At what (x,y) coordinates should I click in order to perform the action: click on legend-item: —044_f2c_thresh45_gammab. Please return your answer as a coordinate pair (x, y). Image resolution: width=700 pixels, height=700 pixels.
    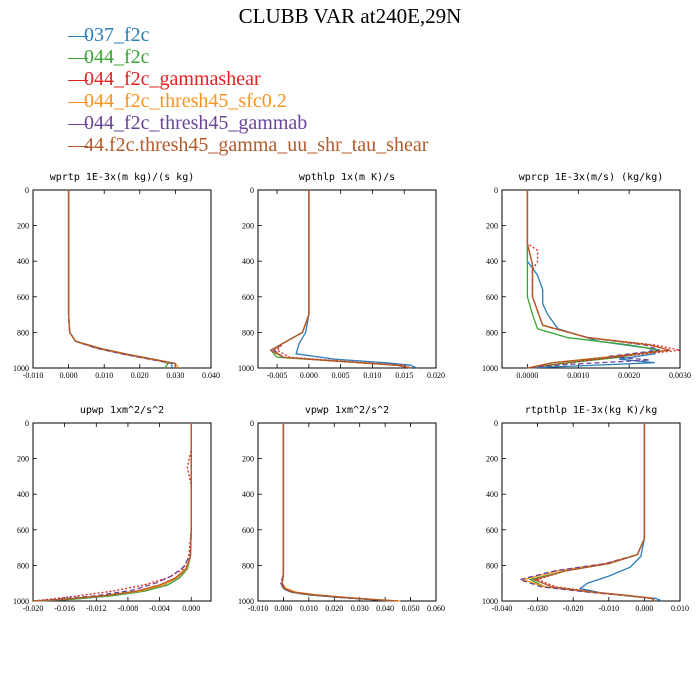
    Looking at the image, I should click on (248, 123).